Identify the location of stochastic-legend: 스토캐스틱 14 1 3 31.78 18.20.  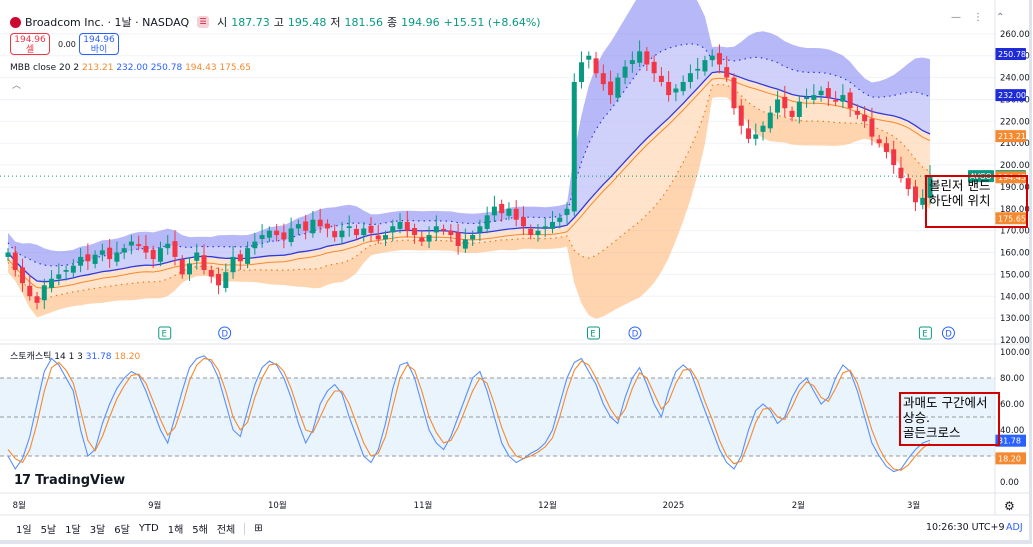
(75, 355).